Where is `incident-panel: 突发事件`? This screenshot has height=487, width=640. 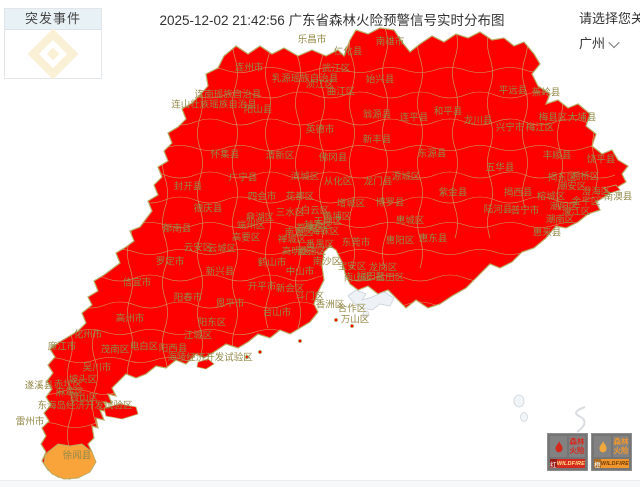 incident-panel: 突发事件 is located at coordinates (53, 44).